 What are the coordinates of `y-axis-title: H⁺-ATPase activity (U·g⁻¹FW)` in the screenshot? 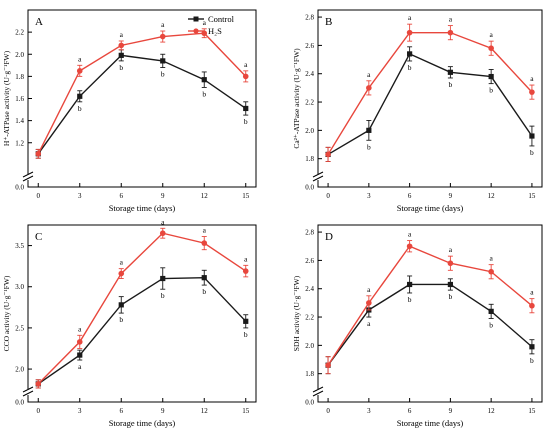 It's located at (6, 98).